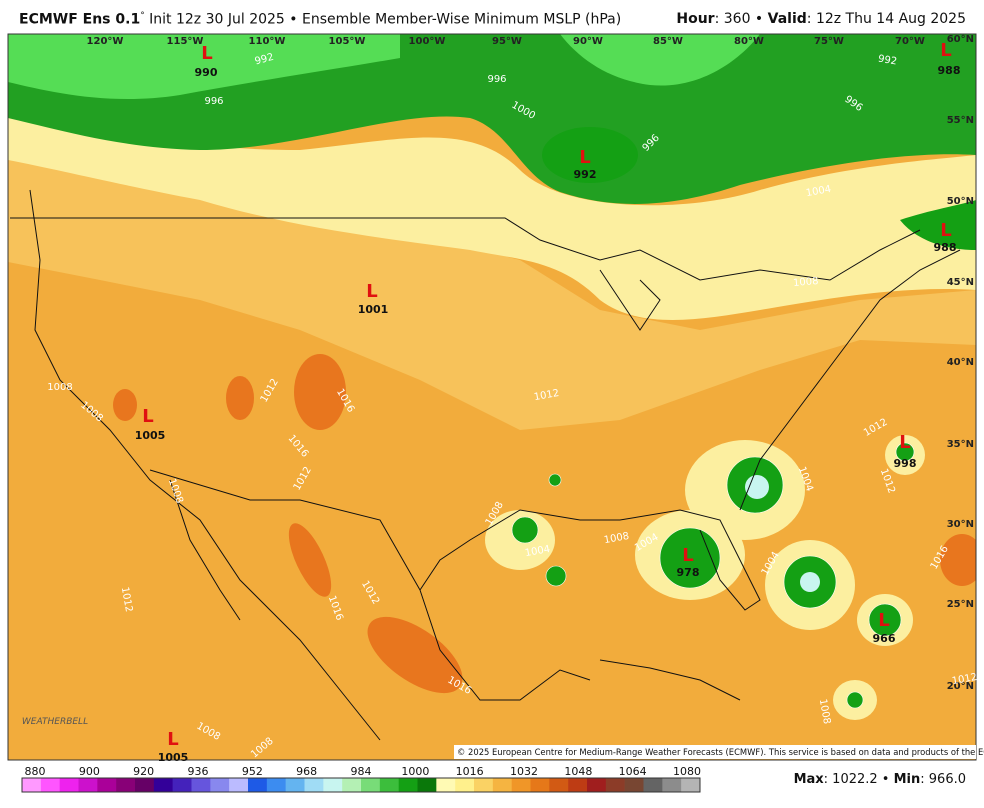 The image size is (984, 808). What do you see at coordinates (943, 779) in the screenshot?
I see `min-value: : 966.0` at bounding box center [943, 779].